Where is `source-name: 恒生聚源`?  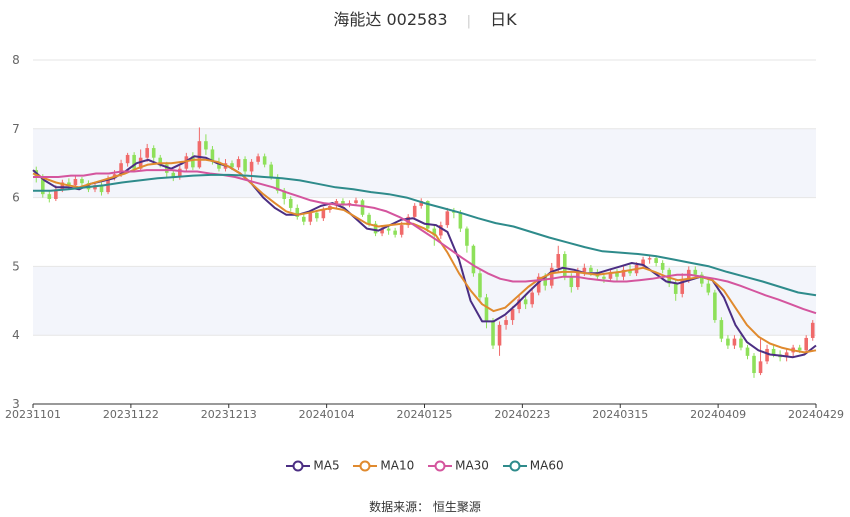
source-name: 恒生聚源 is located at coordinates (456, 507).